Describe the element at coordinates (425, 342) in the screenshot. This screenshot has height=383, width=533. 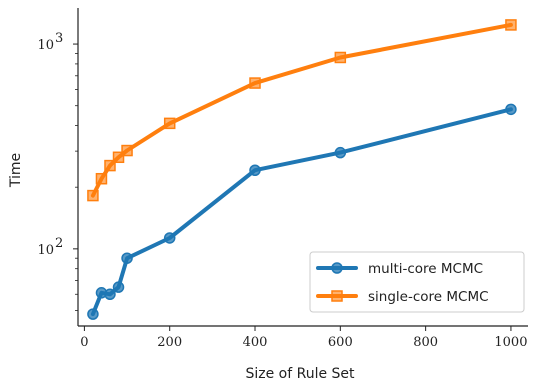
I see `x-tick-label: 800` at that location.